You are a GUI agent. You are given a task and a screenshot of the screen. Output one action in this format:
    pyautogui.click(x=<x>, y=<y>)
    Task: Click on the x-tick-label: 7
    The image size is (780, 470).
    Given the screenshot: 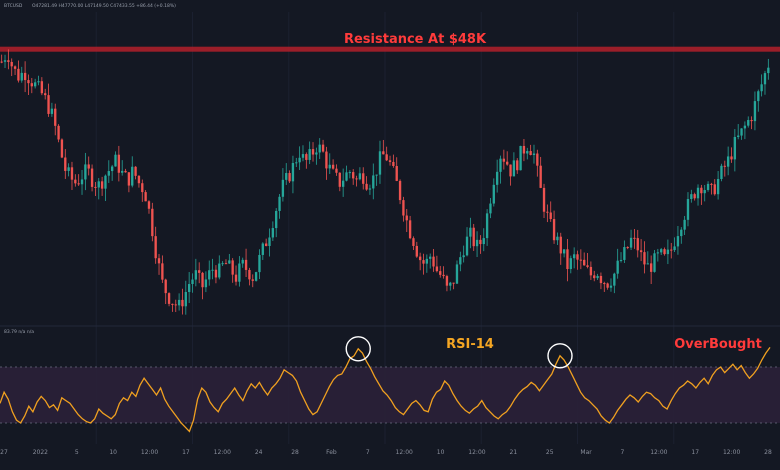 What is the action you would take?
    pyautogui.click(x=623, y=452)
    